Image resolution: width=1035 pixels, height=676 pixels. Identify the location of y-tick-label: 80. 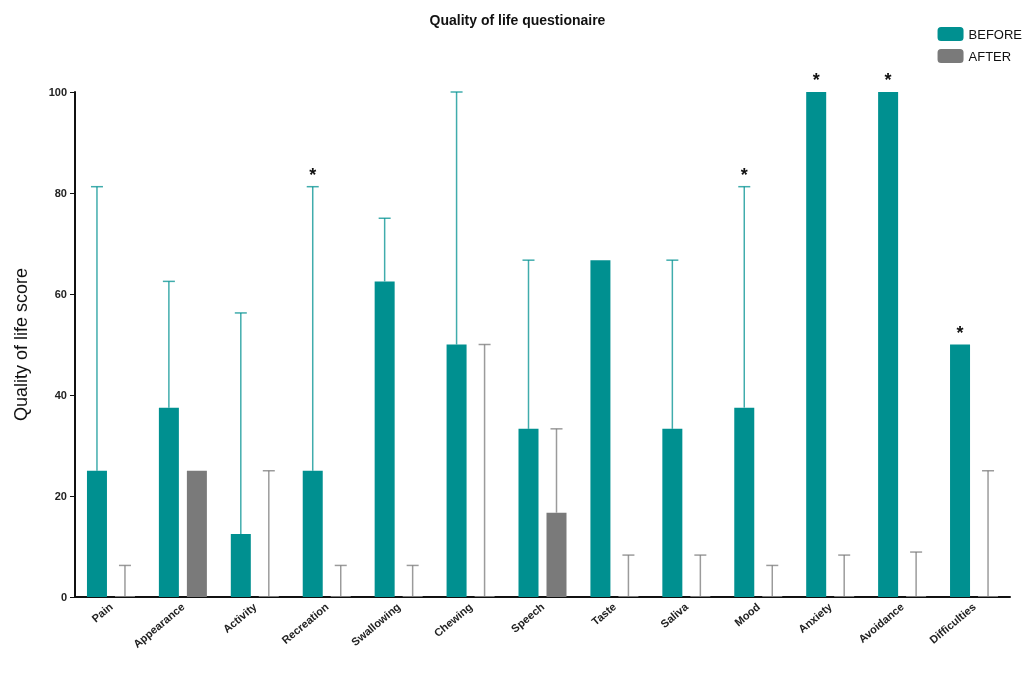
(60, 193).